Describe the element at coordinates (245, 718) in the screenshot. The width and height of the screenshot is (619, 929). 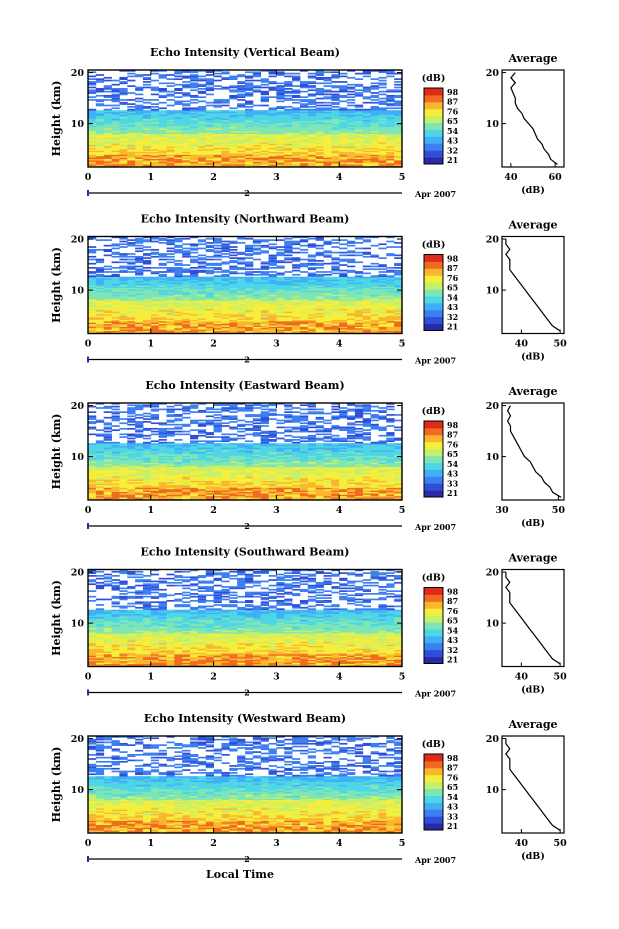
I see `panel-title: Echo Intensity (Westward Beam)` at that location.